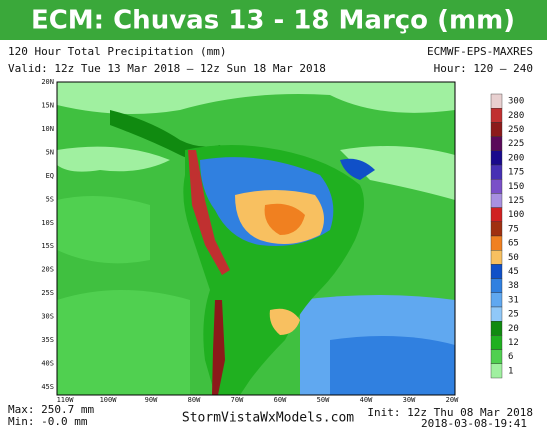 Image resolution: width=547 pixels, height=439 pixels. Describe the element at coordinates (47, 246) in the screenshot. I see `lat-label: 15S` at that location.